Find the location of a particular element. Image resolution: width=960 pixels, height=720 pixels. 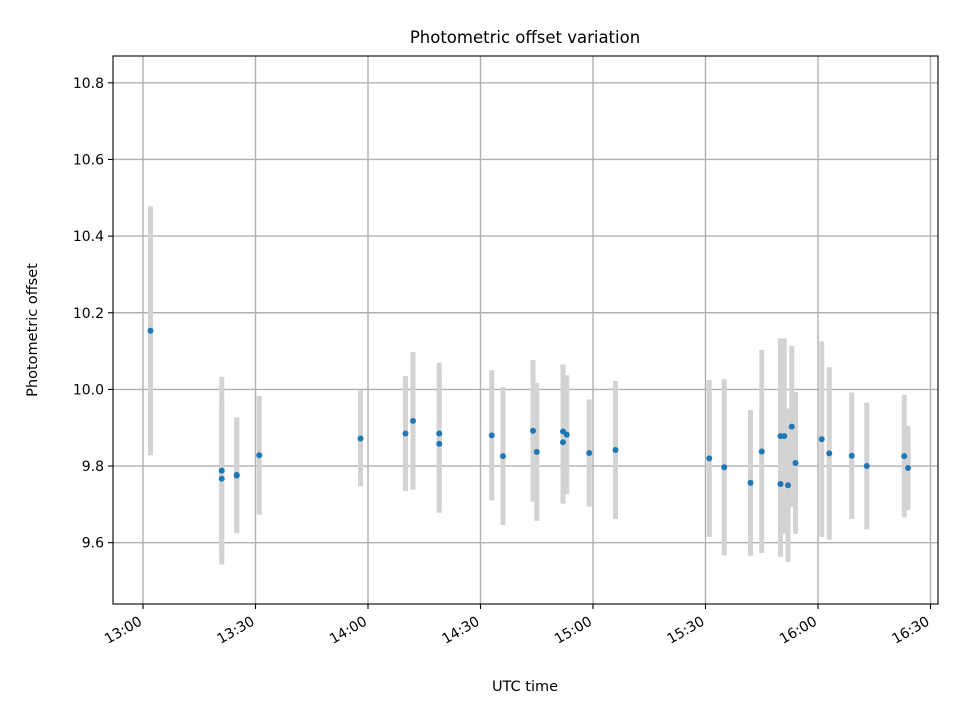

chart-title: Photometric offset variation is located at coordinates (525, 37).